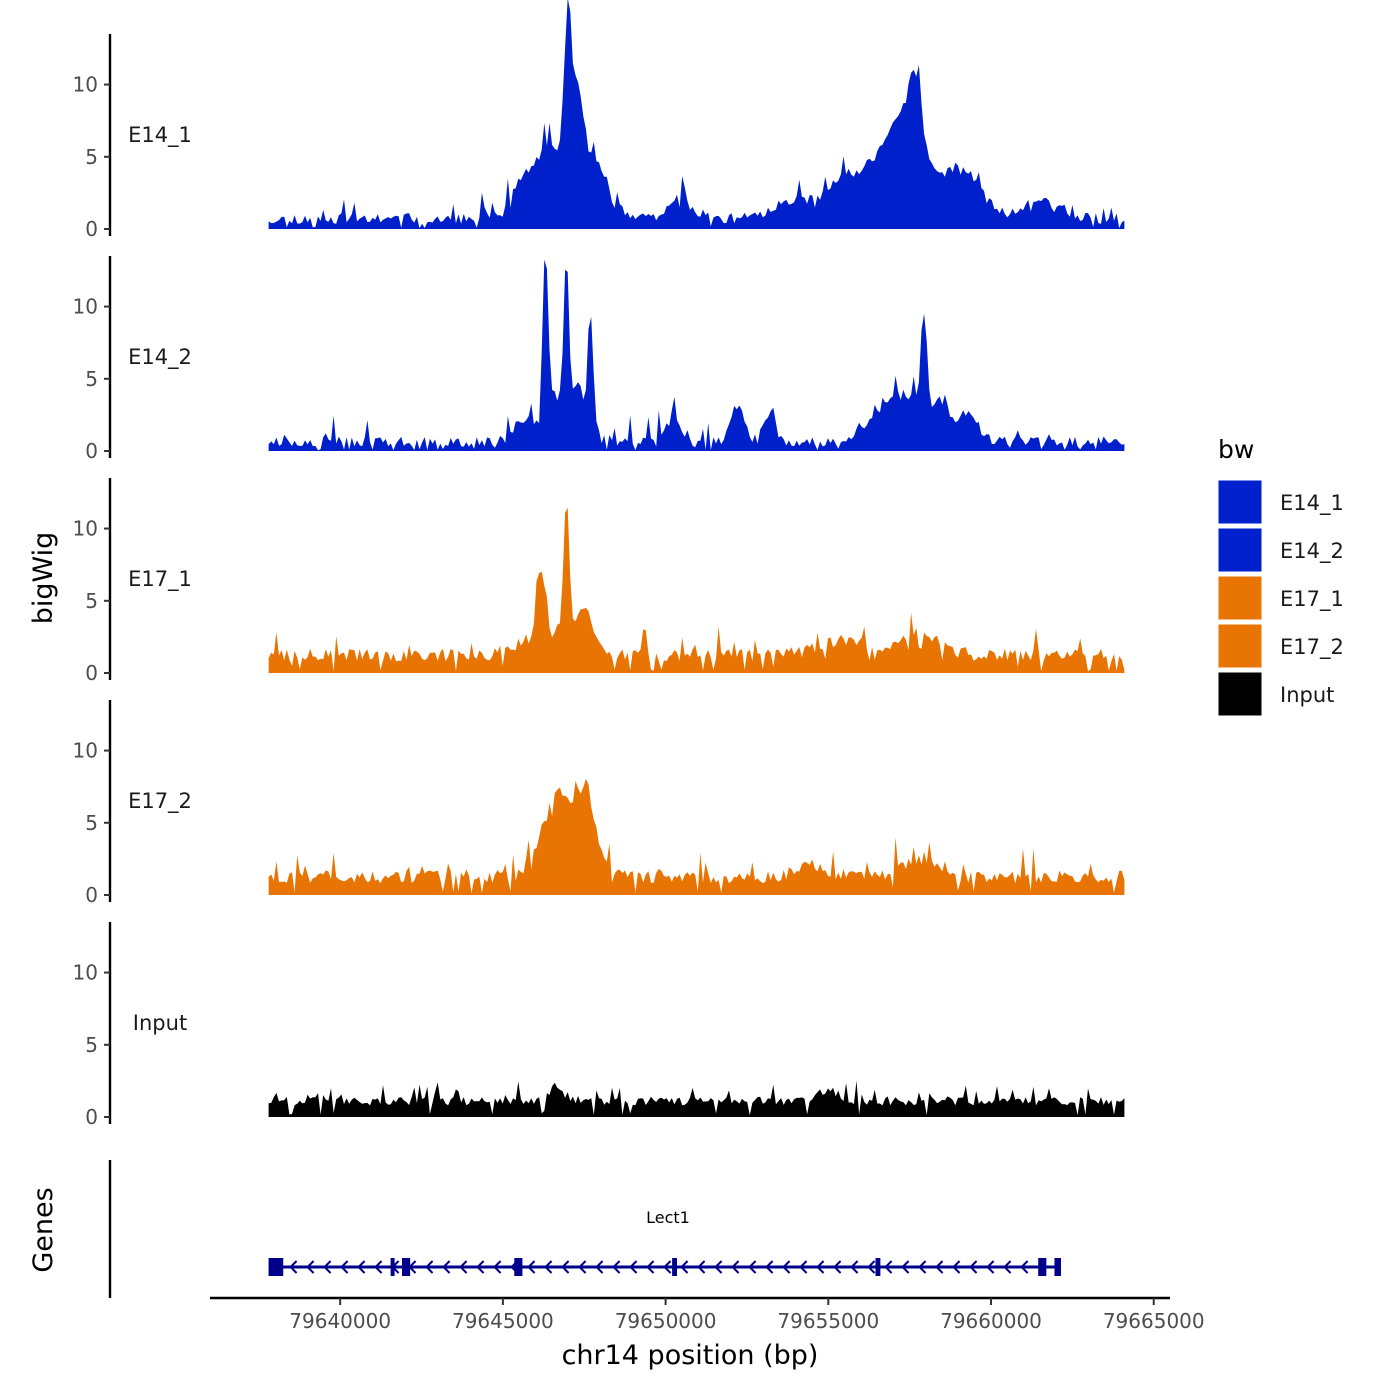 The height and width of the screenshot is (1400, 1400). I want to click on track-e14-2: 0 5 10 E14_2, so click(599, 359).